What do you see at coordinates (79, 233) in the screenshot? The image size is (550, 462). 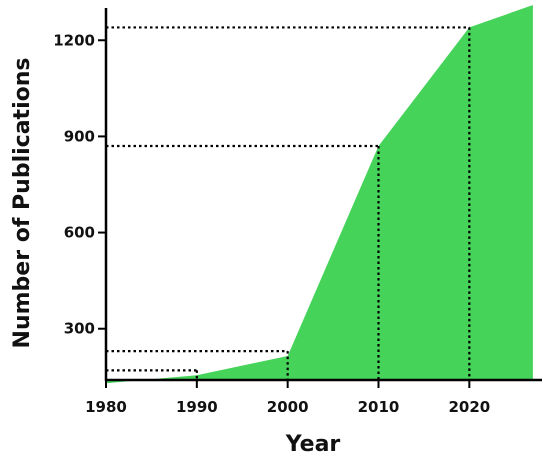 I see `y-tick-label-1: 600` at bounding box center [79, 233].